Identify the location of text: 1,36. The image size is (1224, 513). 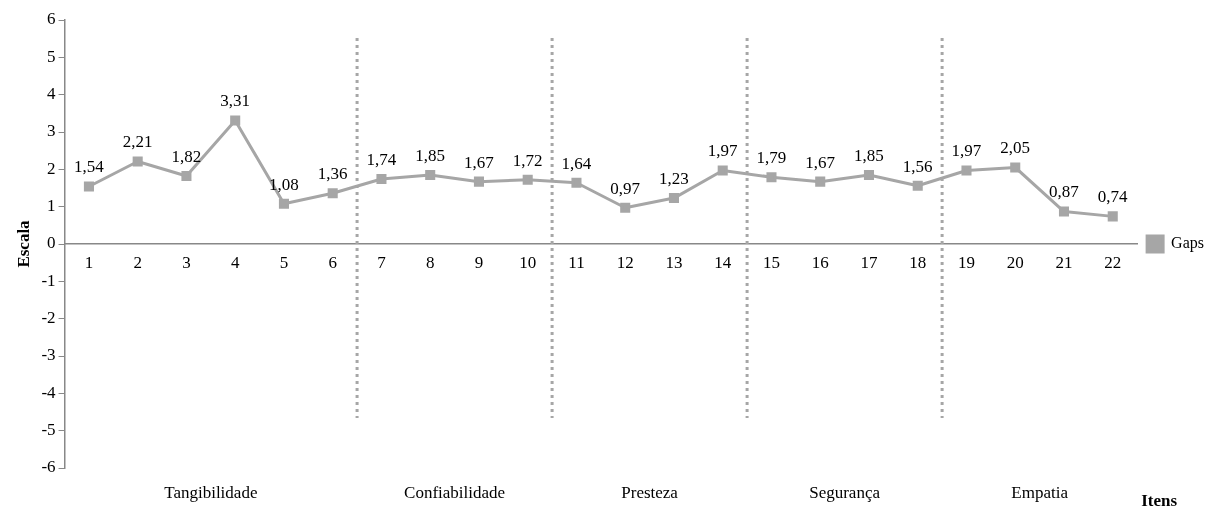
(332, 174).